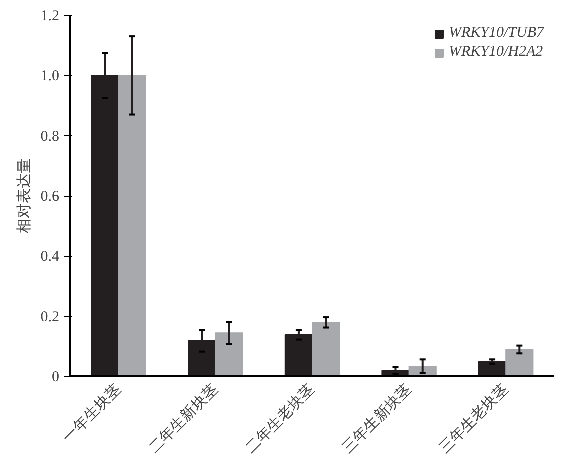  What do you see at coordinates (184, 419) in the screenshot?
I see `x-tick-label: 二年生新块茎` at bounding box center [184, 419].